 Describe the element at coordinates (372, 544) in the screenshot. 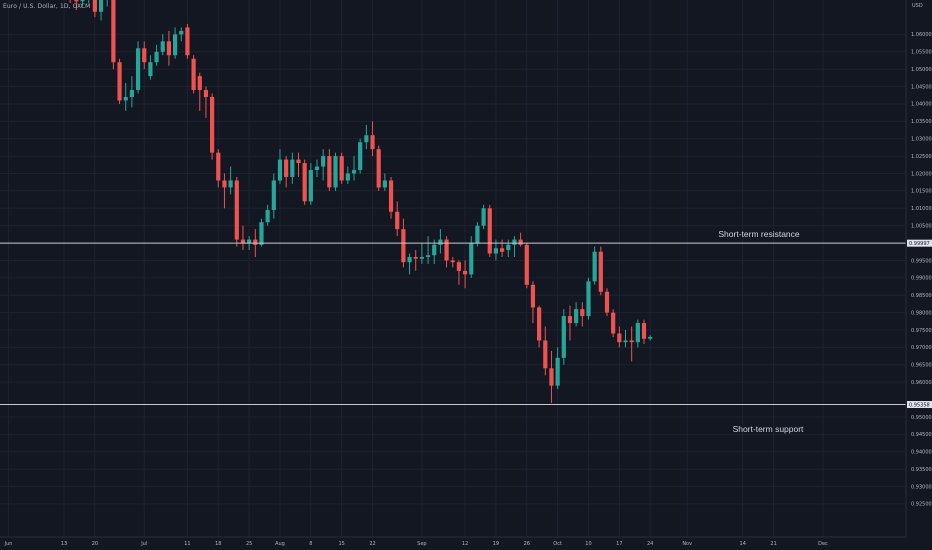

I see `date-tick-label: 22` at that location.